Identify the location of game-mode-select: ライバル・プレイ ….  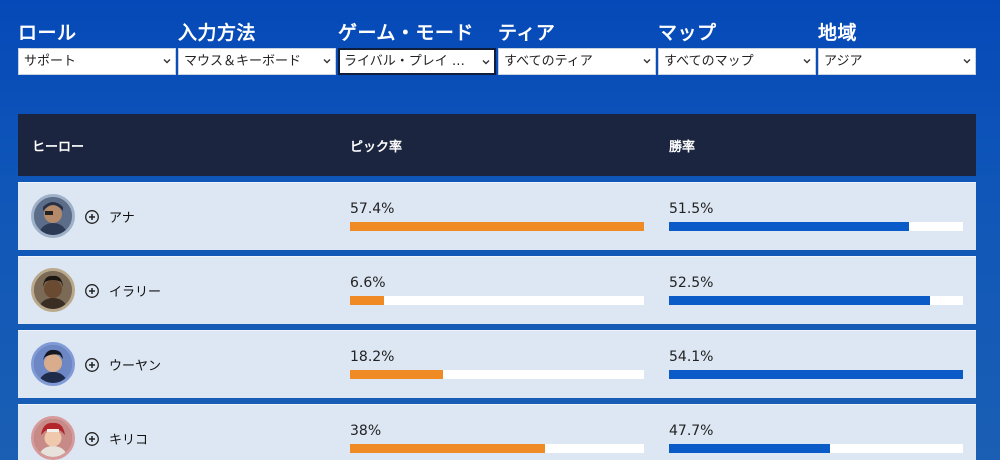
(417, 61).